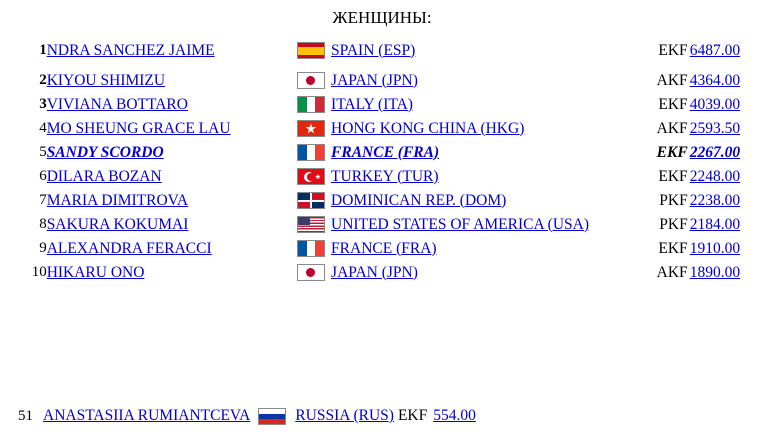 This screenshot has height=448, width=764. Describe the element at coordinates (715, 224) in the screenshot. I see `points-link: 2184.00` at that location.